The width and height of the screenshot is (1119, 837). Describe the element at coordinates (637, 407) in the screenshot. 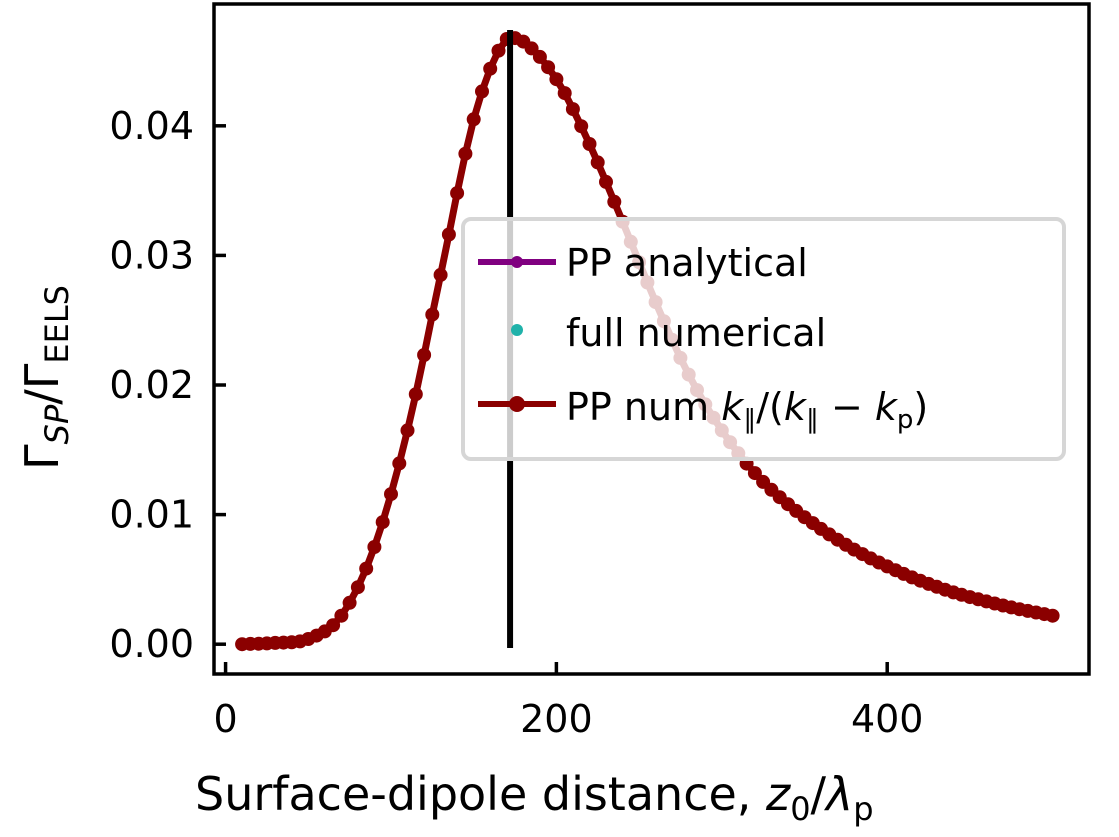

I see `legend-pp-num-name: PP num` at that location.